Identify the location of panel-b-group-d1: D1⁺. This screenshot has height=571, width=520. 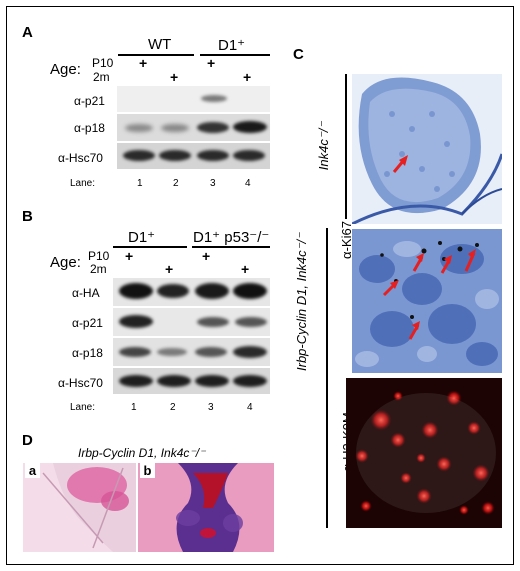
(142, 237).